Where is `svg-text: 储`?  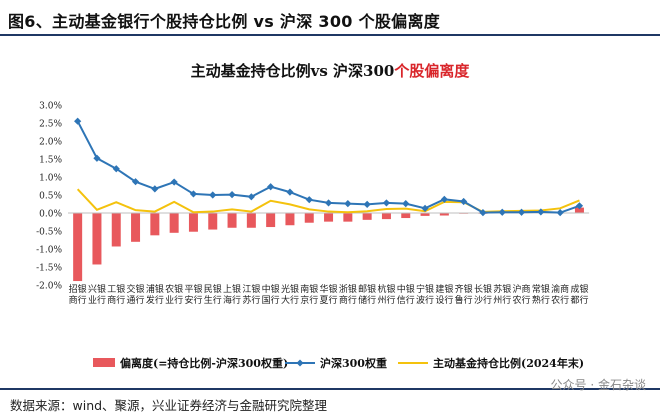
svg-text: 储 is located at coordinates (362, 300).